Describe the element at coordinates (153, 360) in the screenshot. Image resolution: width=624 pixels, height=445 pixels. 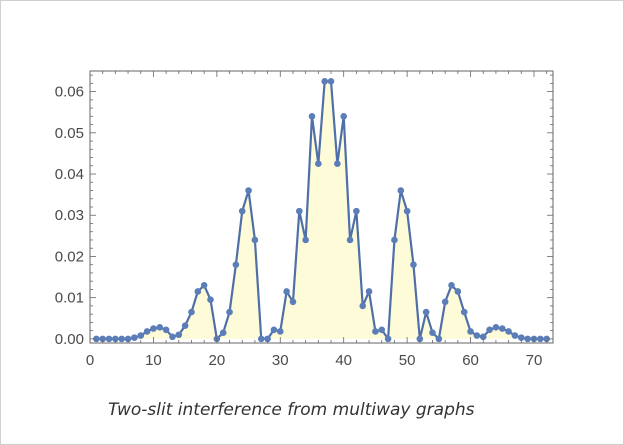
I see `x-tick-label: 10` at that location.